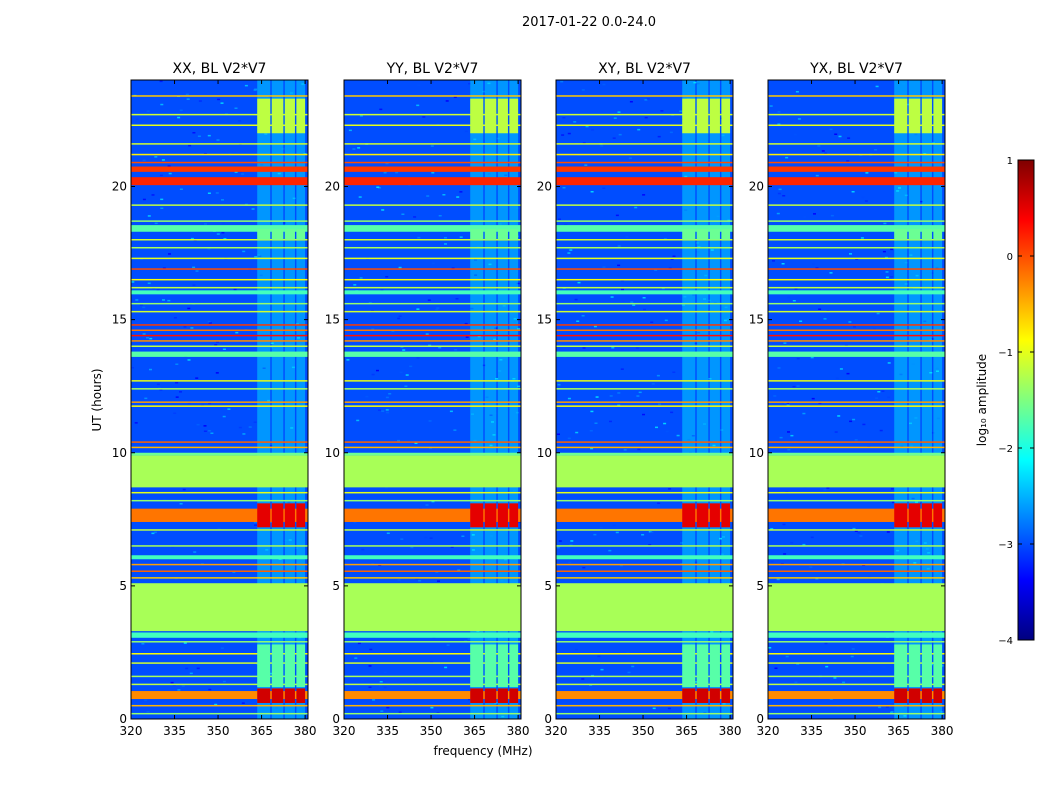 This screenshot has width=1050, height=800. What do you see at coordinates (432, 69) in the screenshot?
I see `panel-title: YY, BL V2*V7` at bounding box center [432, 69].